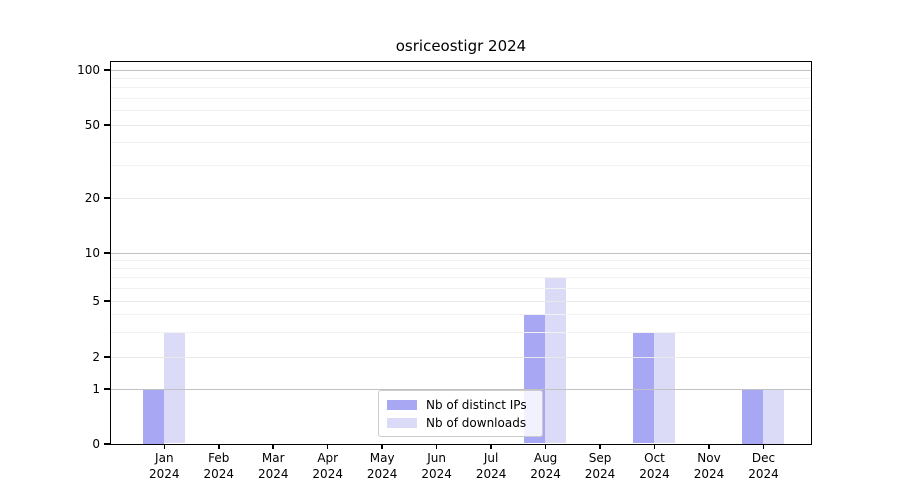  What do you see at coordinates (273, 458) in the screenshot?
I see `x-tick-month: Mar` at bounding box center [273, 458].